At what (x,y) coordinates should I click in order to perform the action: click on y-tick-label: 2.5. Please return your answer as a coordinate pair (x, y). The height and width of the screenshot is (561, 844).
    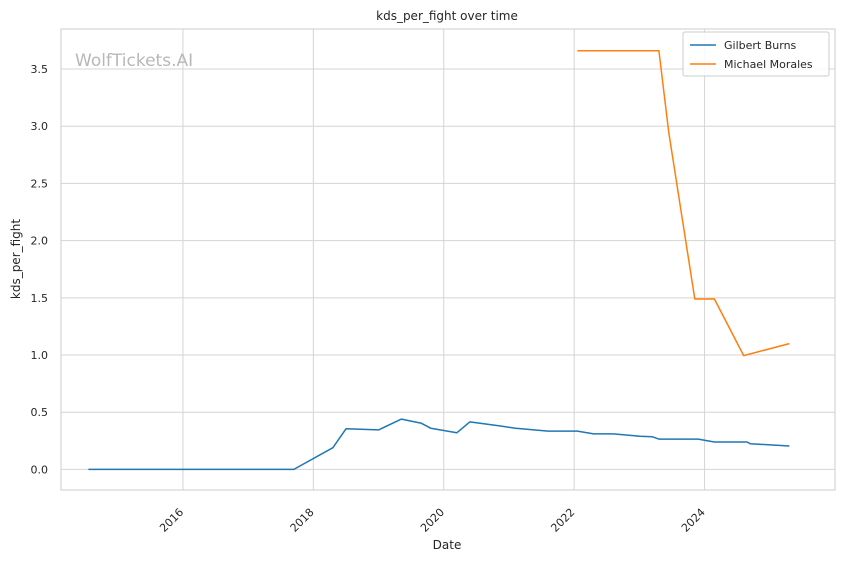
    Looking at the image, I should click on (40, 183).